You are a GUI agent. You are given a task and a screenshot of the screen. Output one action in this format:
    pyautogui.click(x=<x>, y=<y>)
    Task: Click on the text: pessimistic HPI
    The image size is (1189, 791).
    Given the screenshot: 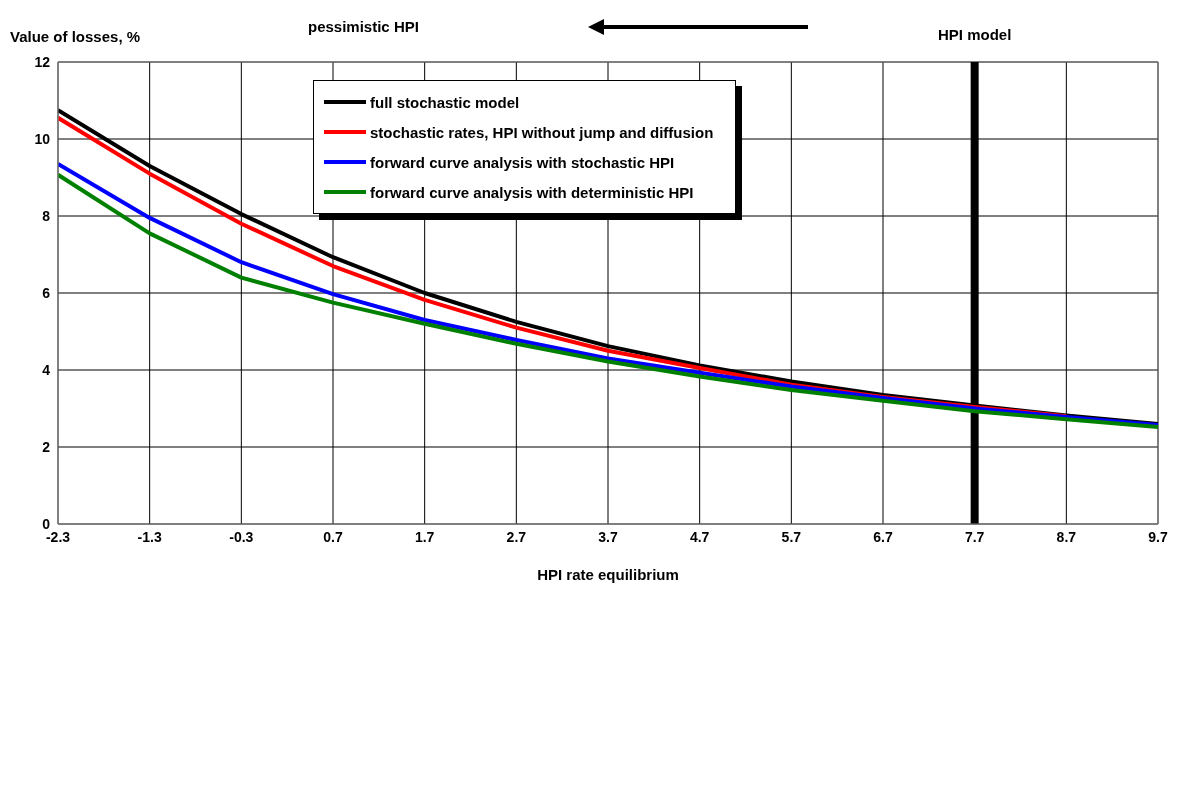 What is the action you would take?
    pyautogui.click(x=363, y=26)
    